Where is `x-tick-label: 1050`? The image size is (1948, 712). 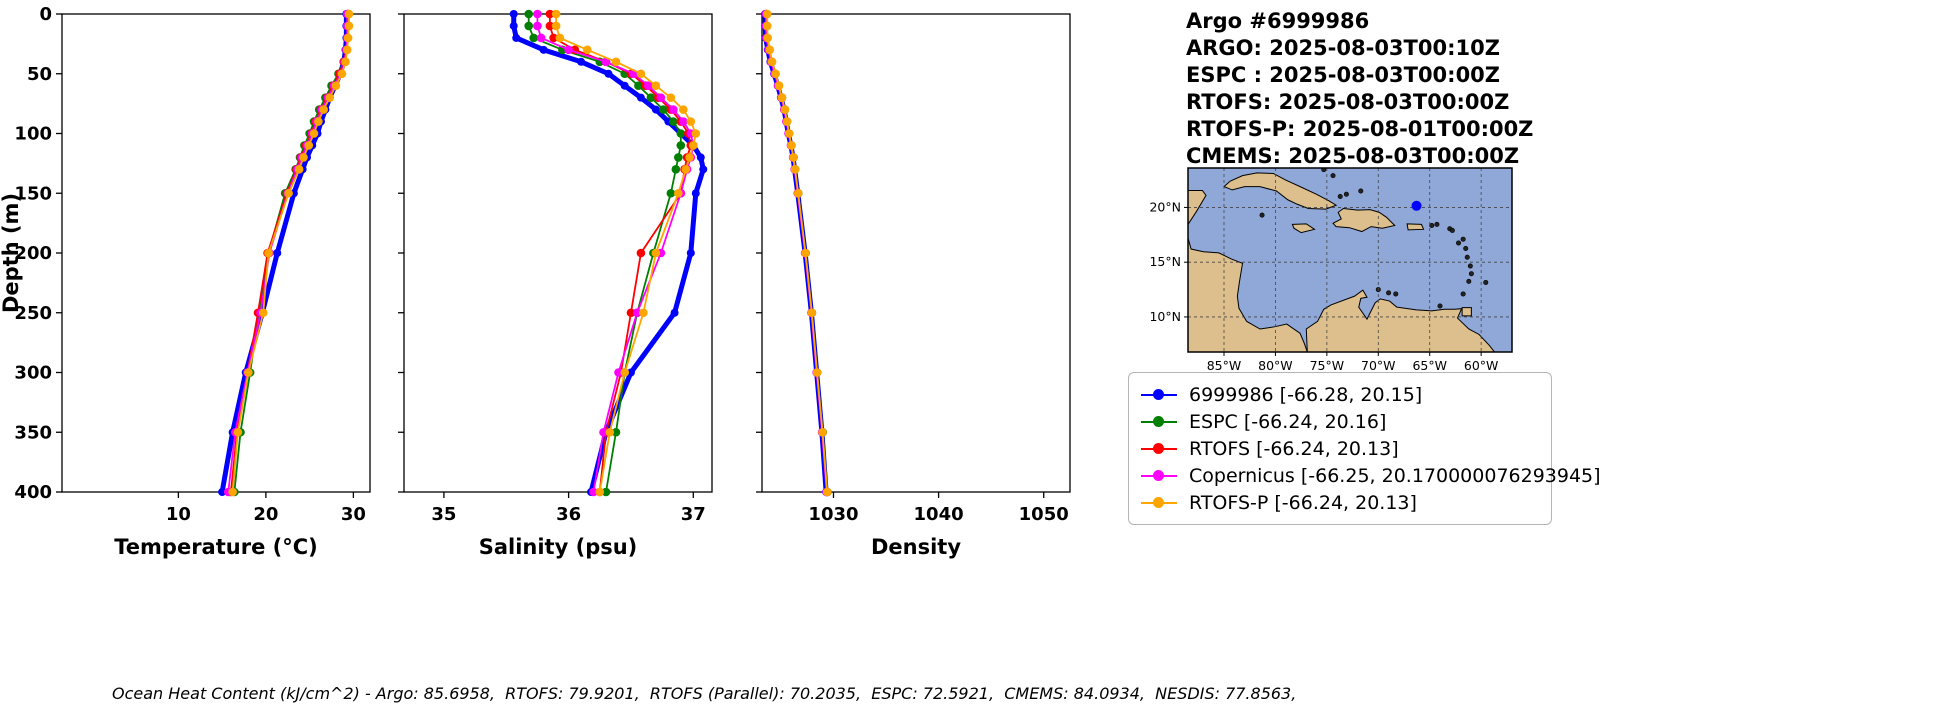
x-tick-label: 1050 is located at coordinates (1044, 514).